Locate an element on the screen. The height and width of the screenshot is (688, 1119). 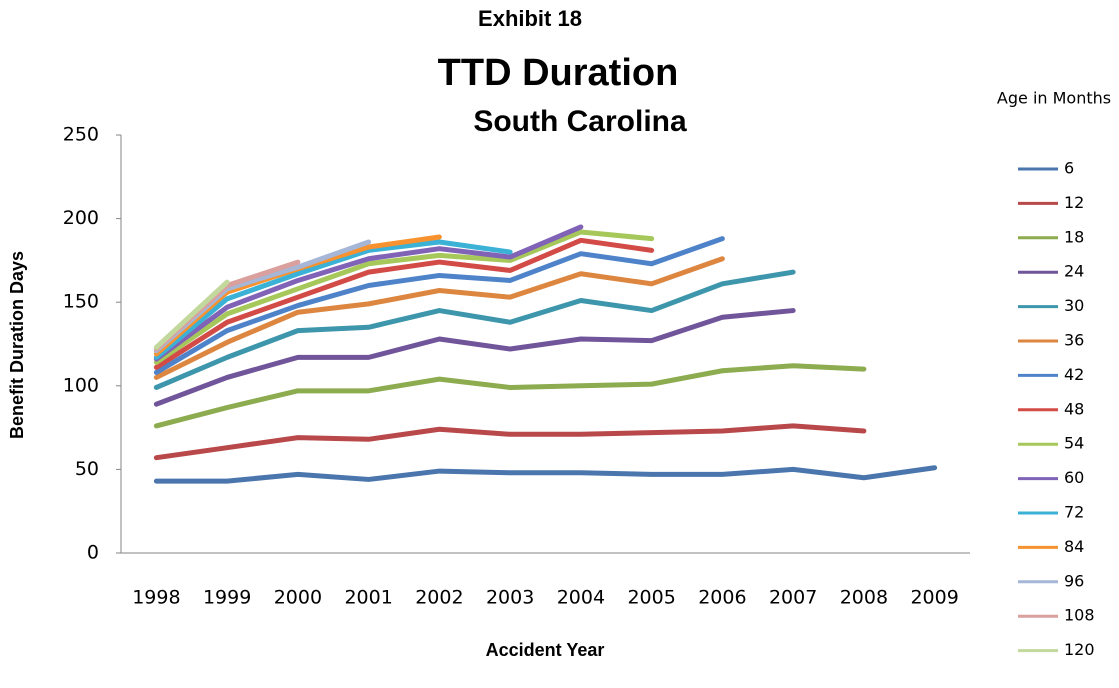
y-tick-label: 250 is located at coordinates (81, 135).